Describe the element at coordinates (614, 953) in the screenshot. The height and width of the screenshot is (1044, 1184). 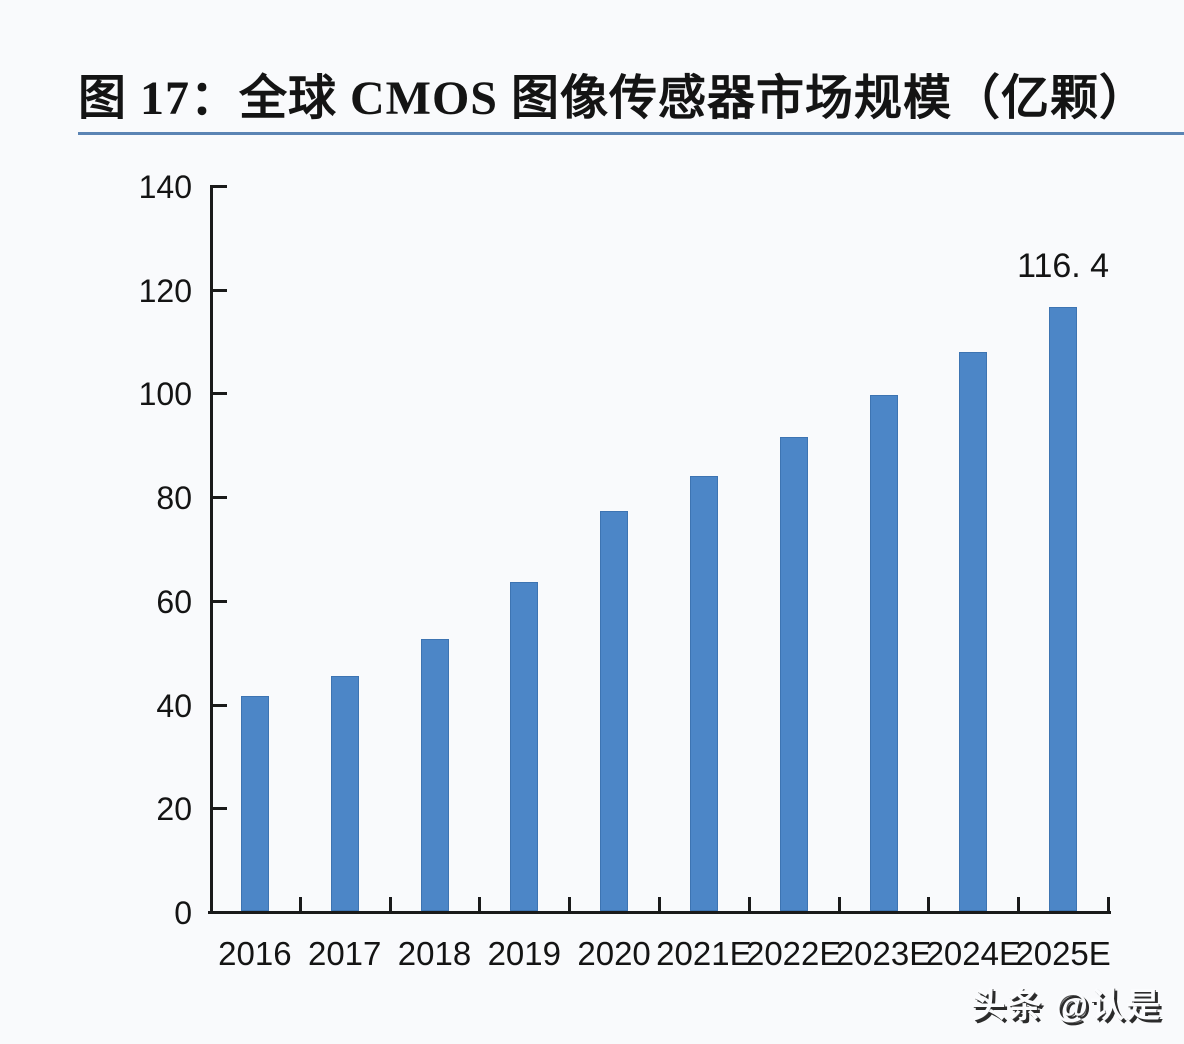
I see `x-tick-label: 2020` at that location.